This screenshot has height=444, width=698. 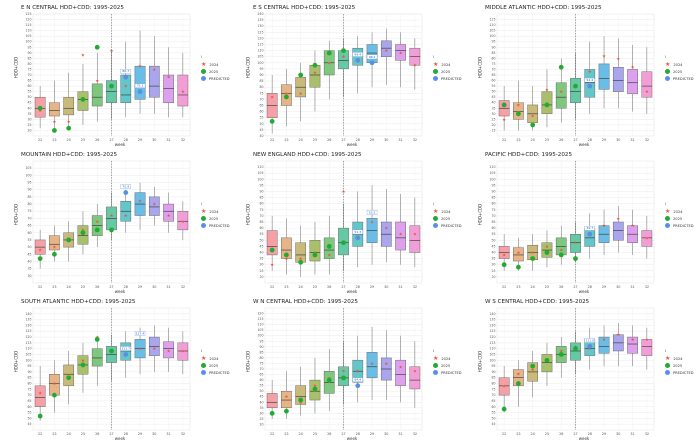 I want to click on point-predicted, so click(x=126, y=354).